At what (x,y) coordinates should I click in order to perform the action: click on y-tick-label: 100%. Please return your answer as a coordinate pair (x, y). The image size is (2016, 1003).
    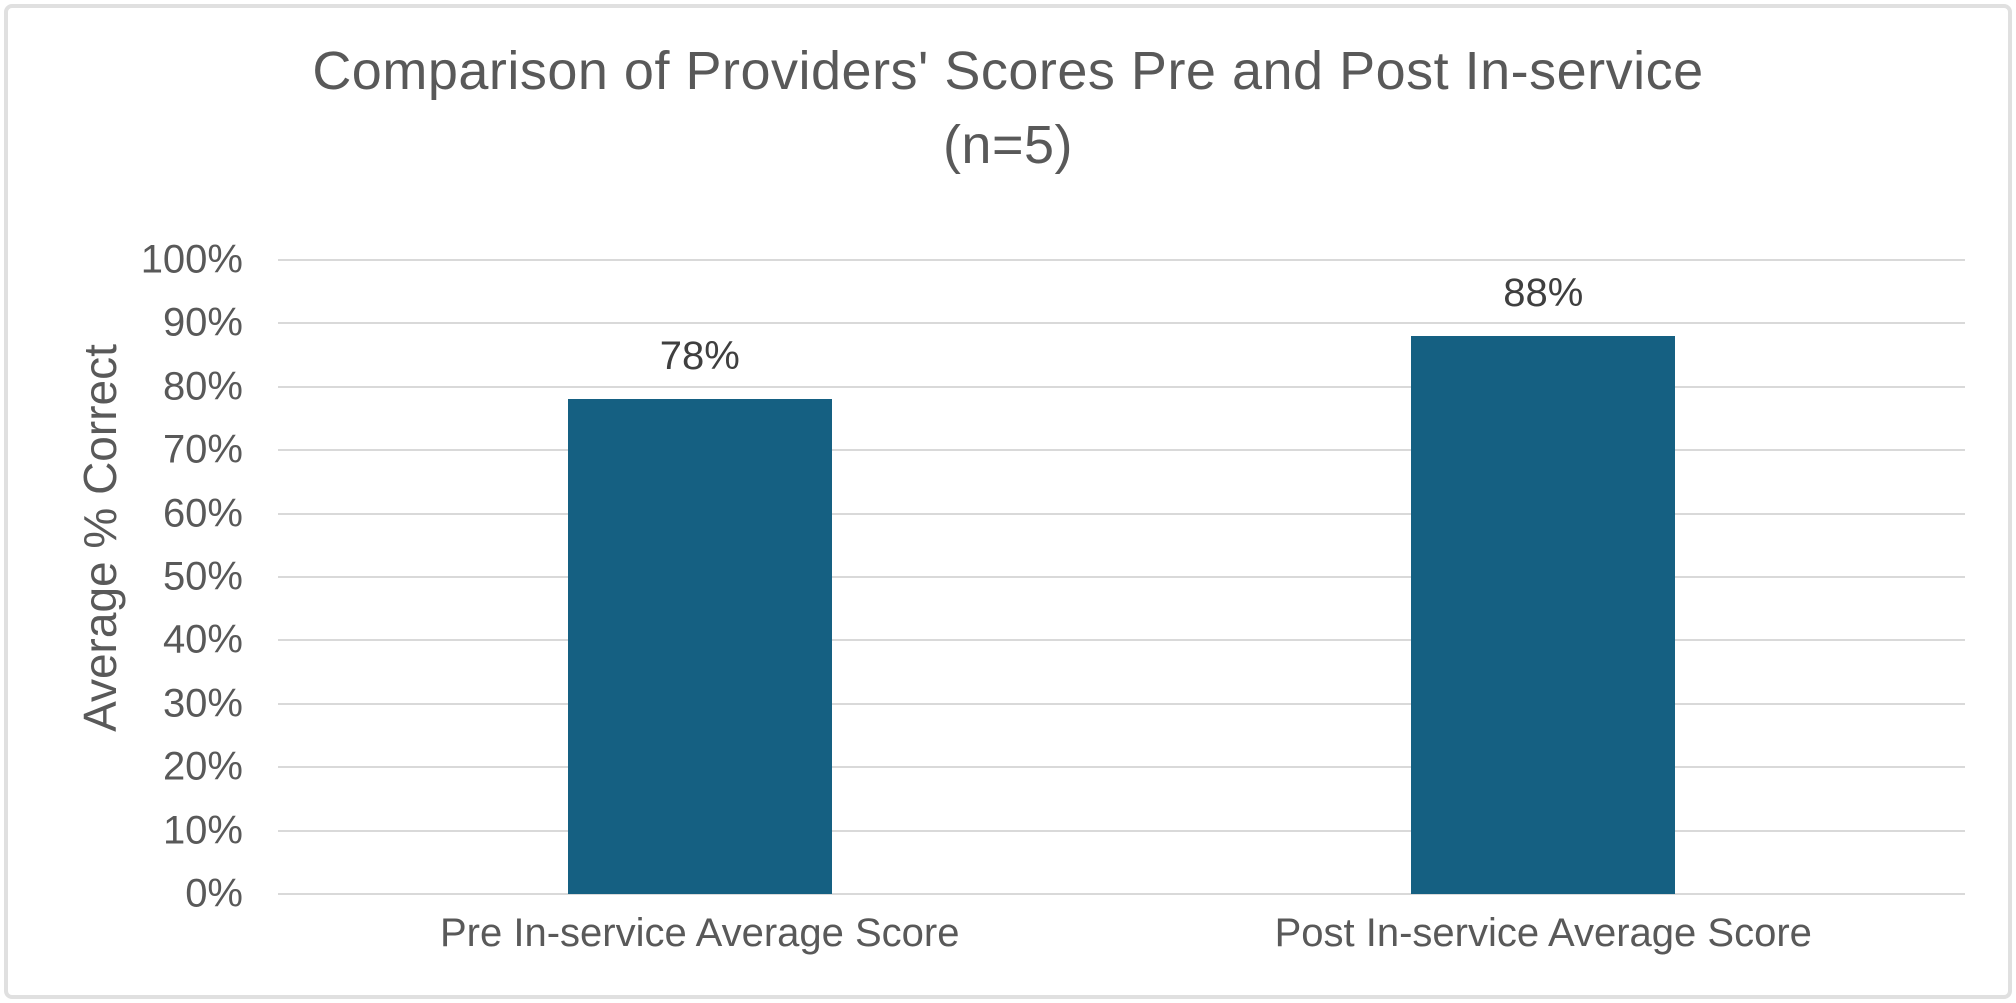
    Looking at the image, I should click on (191, 259).